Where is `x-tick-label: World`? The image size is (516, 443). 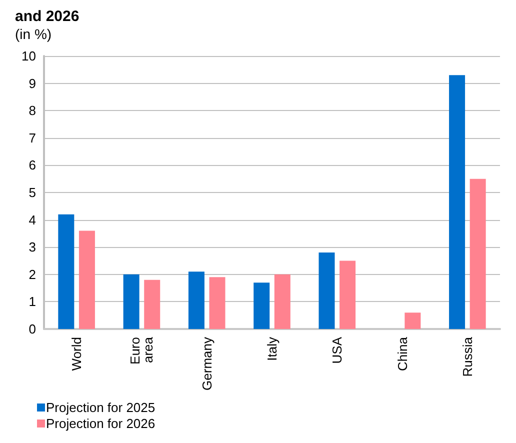 x-tick-label: World is located at coordinates (76, 354).